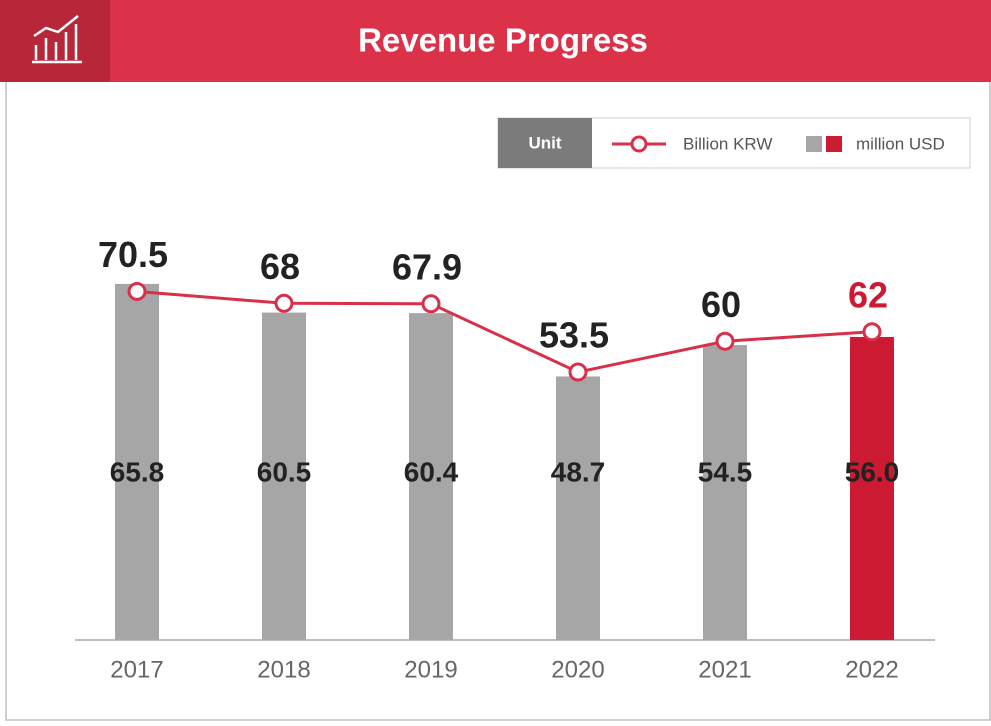 Image resolution: width=991 pixels, height=726 pixels. I want to click on header-icon-box, so click(55, 41).